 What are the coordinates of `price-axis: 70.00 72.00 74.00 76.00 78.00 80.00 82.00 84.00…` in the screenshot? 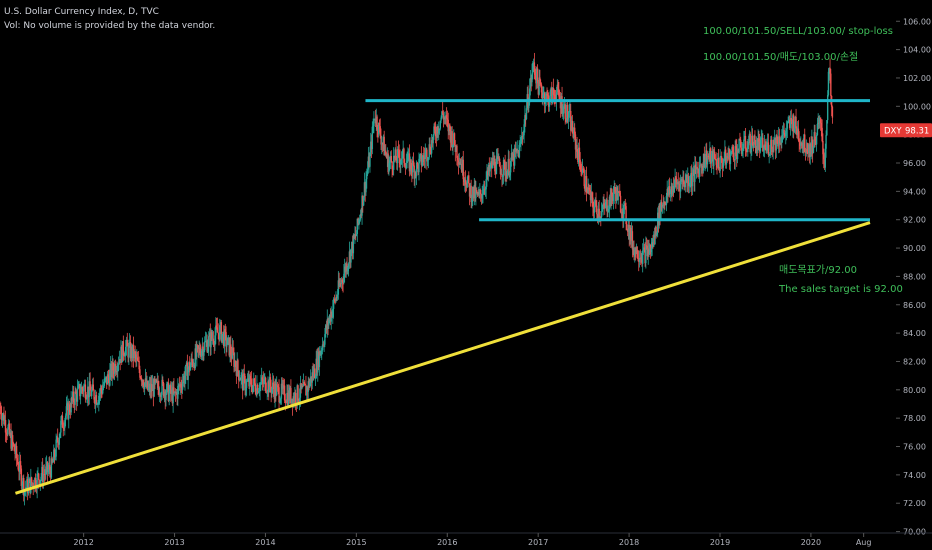 It's located at (913, 277).